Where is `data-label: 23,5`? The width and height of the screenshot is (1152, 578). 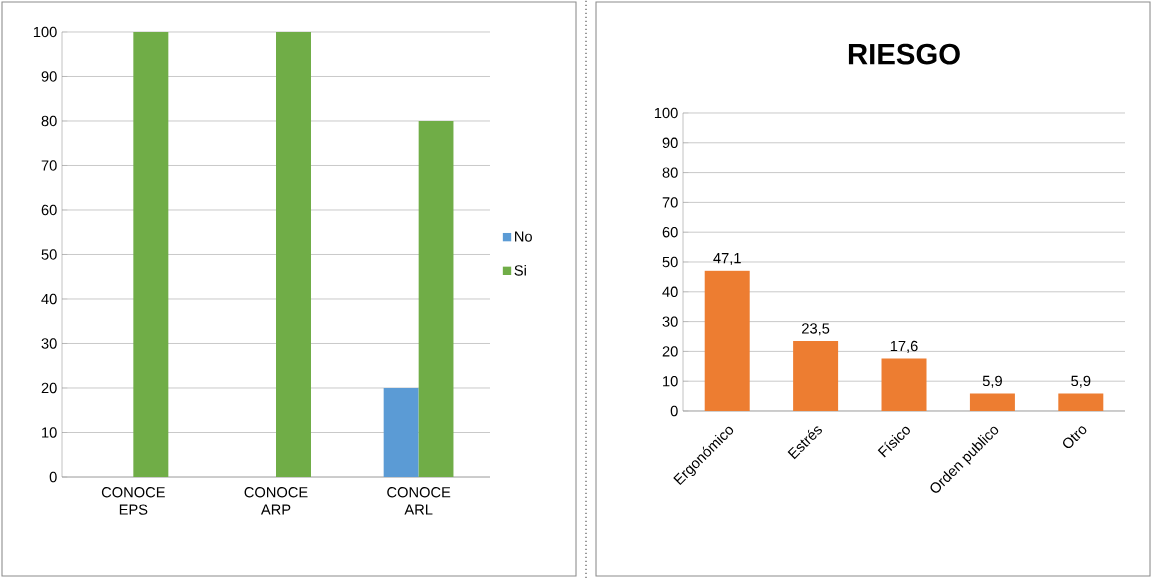 data-label: 23,5 is located at coordinates (816, 329).